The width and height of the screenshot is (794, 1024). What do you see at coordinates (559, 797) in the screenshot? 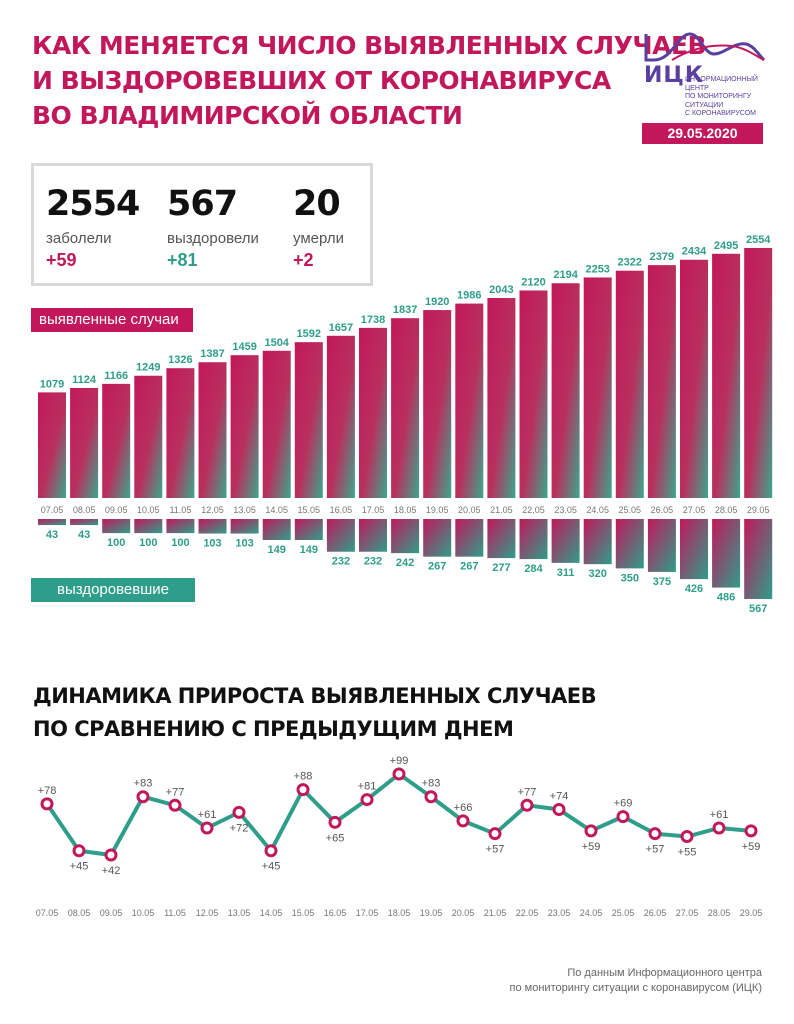
I see `growth-point-label: +74` at bounding box center [559, 797].